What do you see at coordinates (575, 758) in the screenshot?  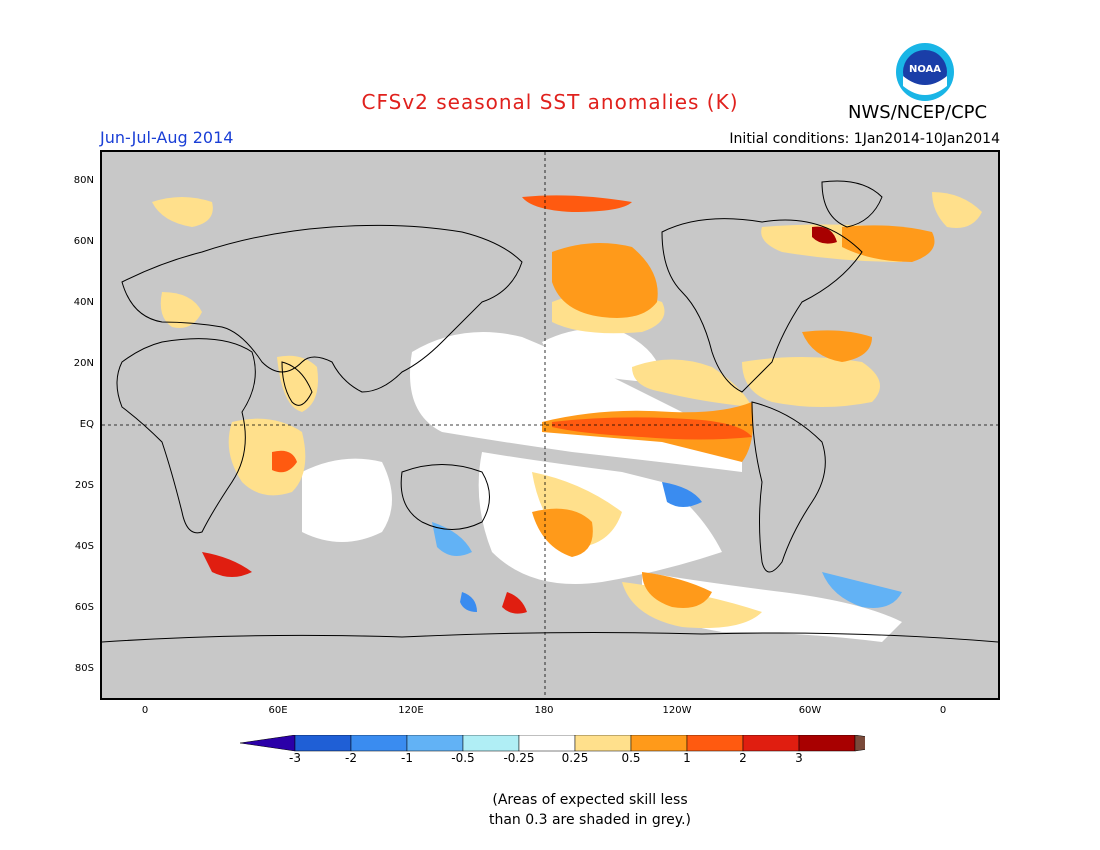 I see `colorbar-label: 0.25` at bounding box center [575, 758].